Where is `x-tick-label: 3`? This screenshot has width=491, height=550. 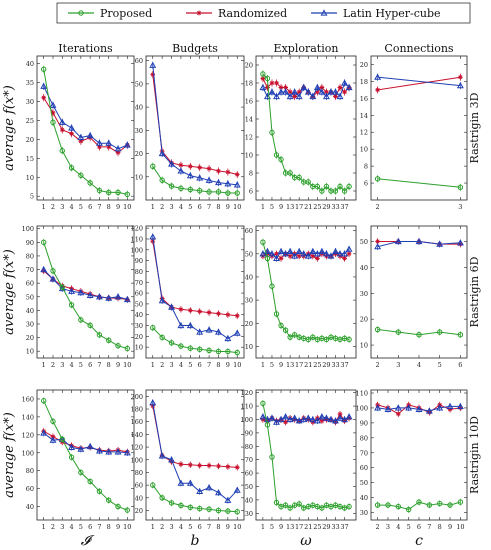
x-tick-label: 3 is located at coordinates (62, 527).